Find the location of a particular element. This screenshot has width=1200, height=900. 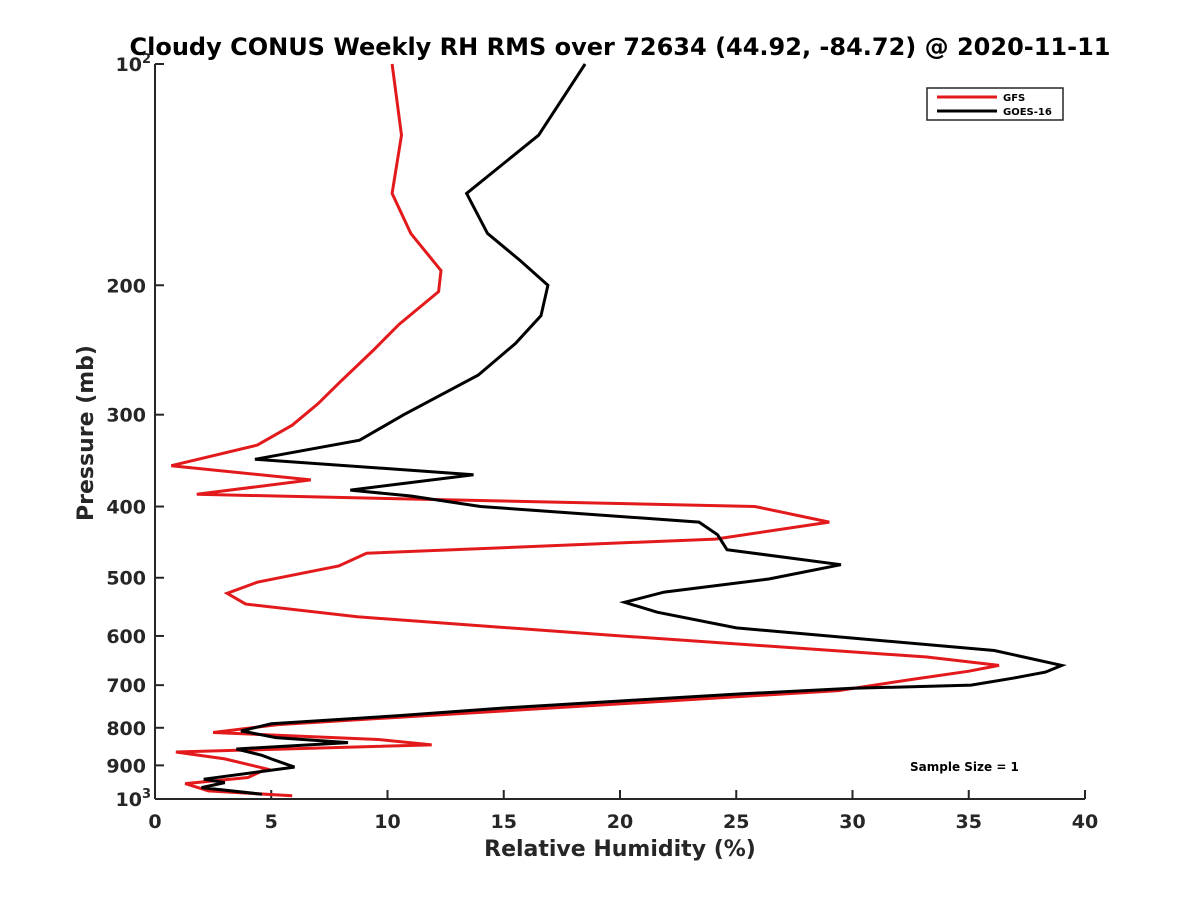

legend-label: GFS is located at coordinates (1014, 98).